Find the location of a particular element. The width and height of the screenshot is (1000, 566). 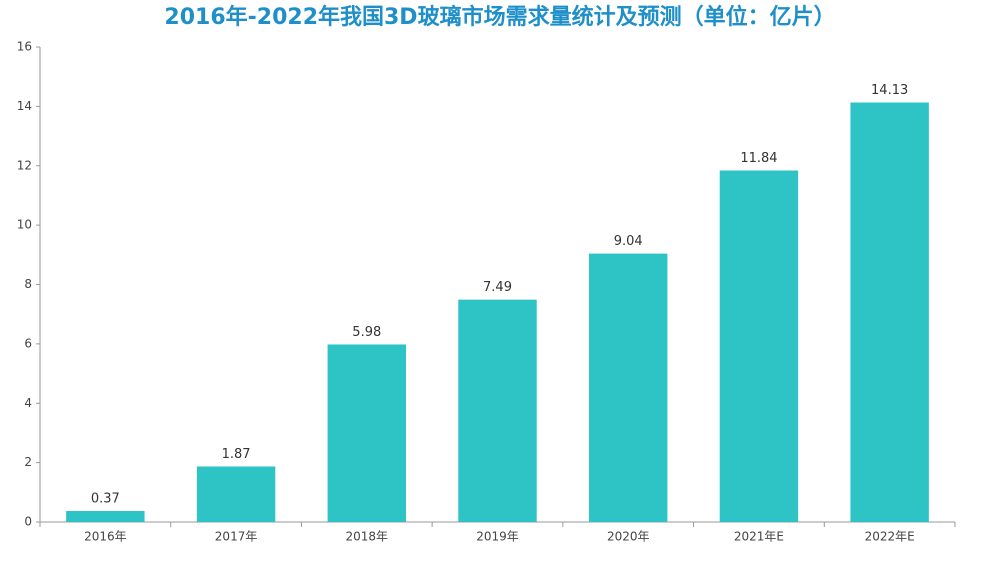

y-tick-label: 14 is located at coordinates (24, 106).